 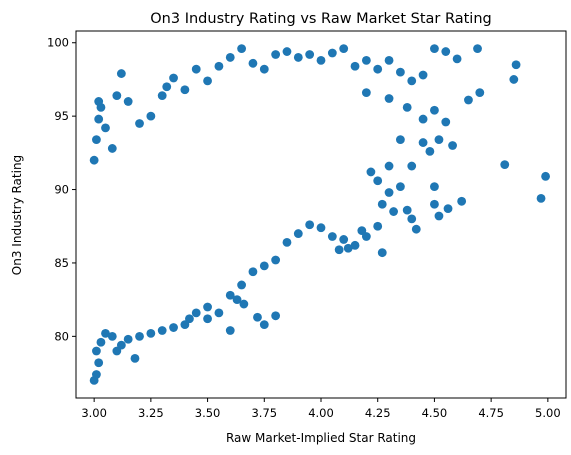 What do you see at coordinates (61, 263) in the screenshot?
I see `y-tick-label: 85` at bounding box center [61, 263].